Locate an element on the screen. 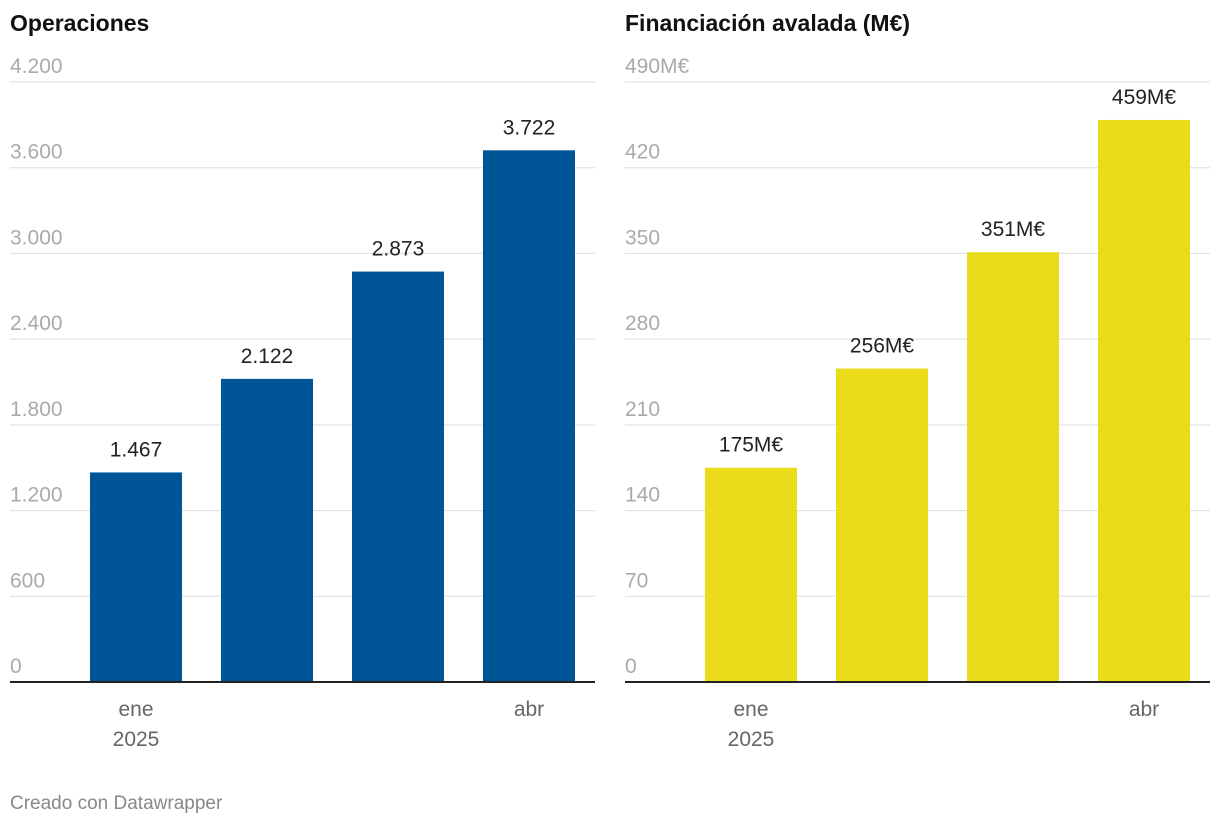  y-tick-label: 3.600 is located at coordinates (36, 152).